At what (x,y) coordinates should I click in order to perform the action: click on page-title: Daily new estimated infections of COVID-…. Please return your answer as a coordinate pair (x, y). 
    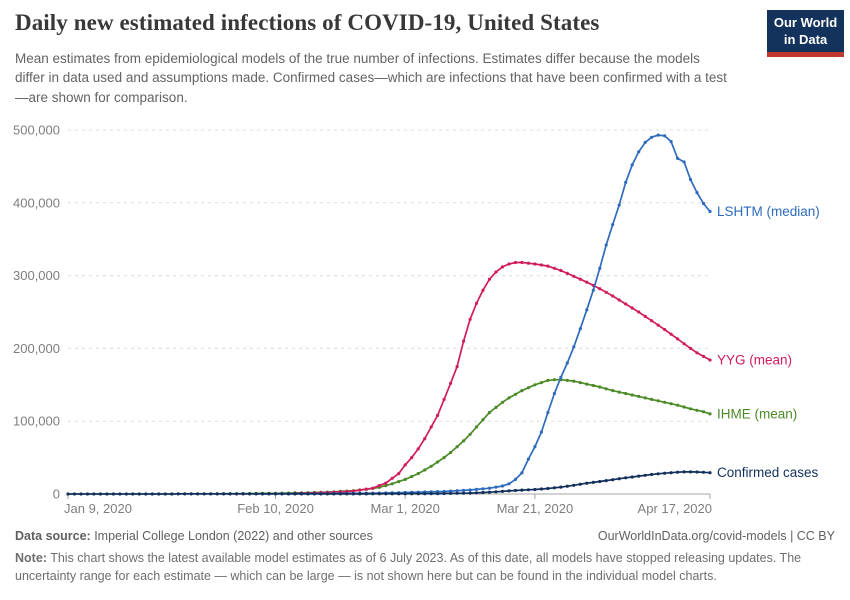
    Looking at the image, I should click on (307, 22).